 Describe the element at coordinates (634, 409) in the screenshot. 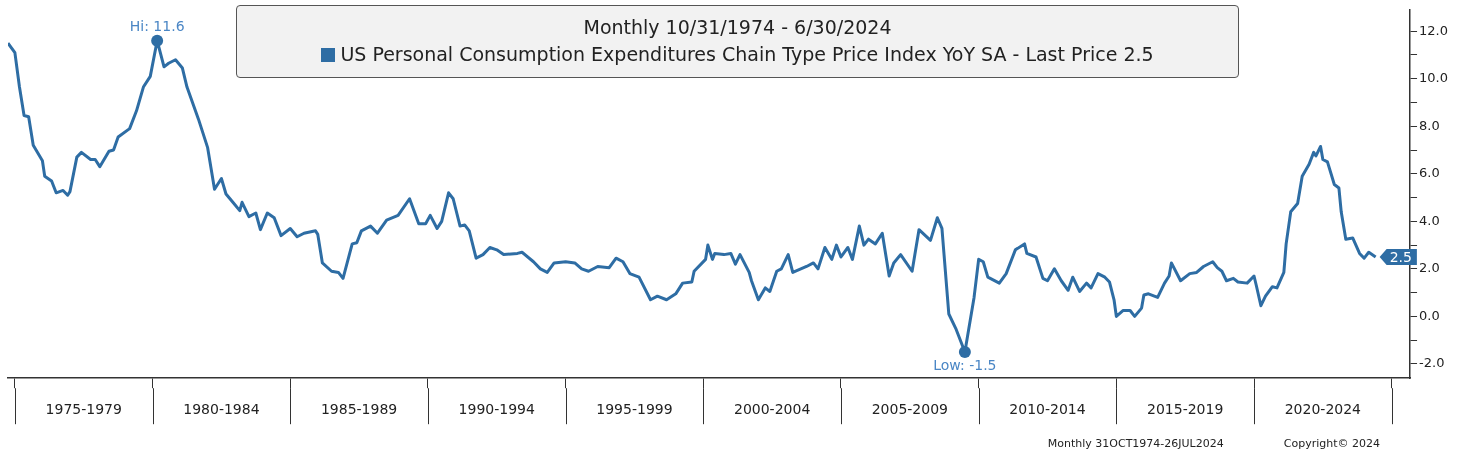

I see `x-tick-label: 1995-1999` at that location.